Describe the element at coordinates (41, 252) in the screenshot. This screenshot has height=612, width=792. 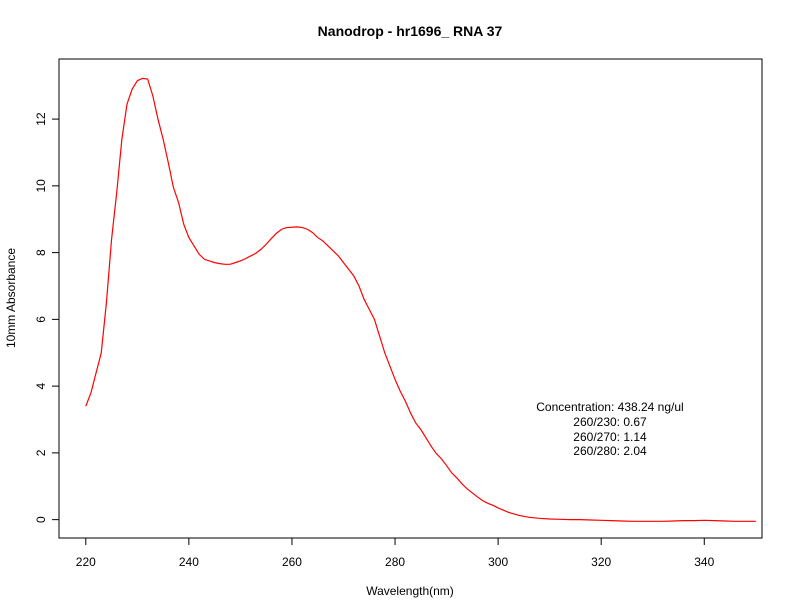
I see `y-tick-label: 8` at that location.